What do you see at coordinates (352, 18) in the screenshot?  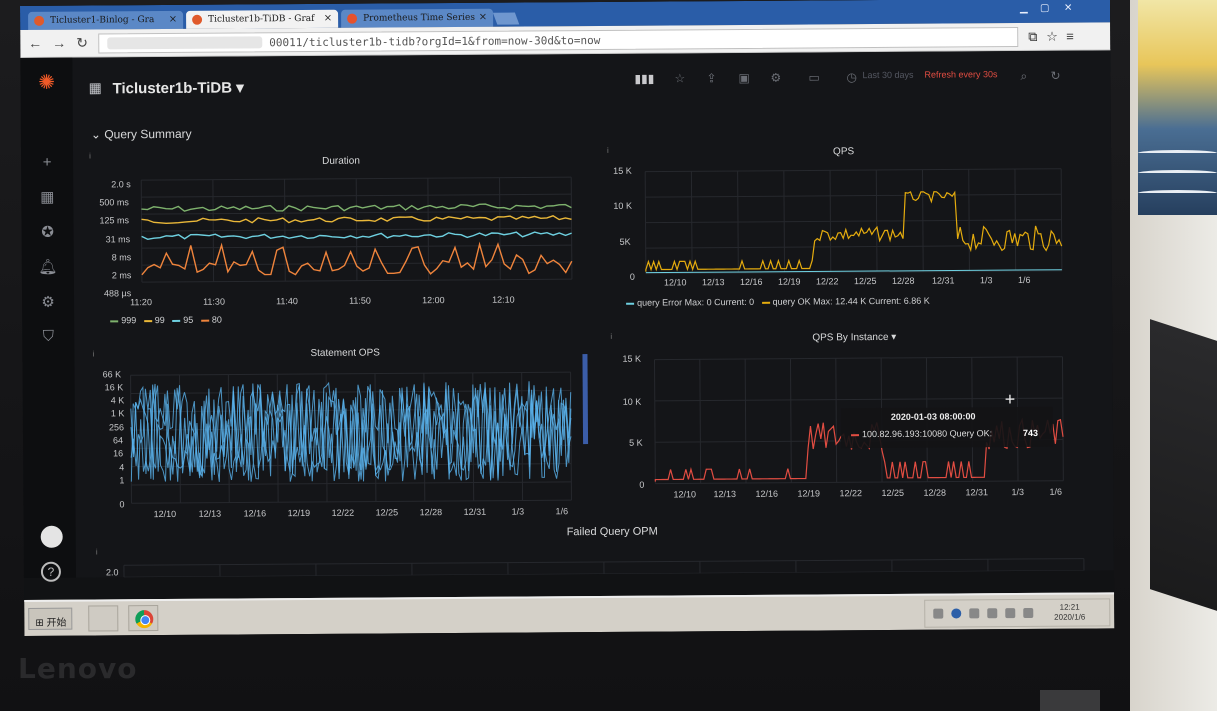 I see `prometheus-favicon-icon` at bounding box center [352, 18].